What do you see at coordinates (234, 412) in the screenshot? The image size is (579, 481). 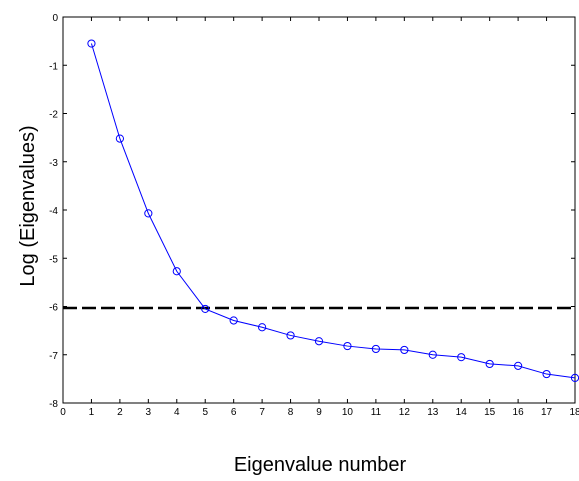 I see `x-tick-label: 6` at bounding box center [234, 412].